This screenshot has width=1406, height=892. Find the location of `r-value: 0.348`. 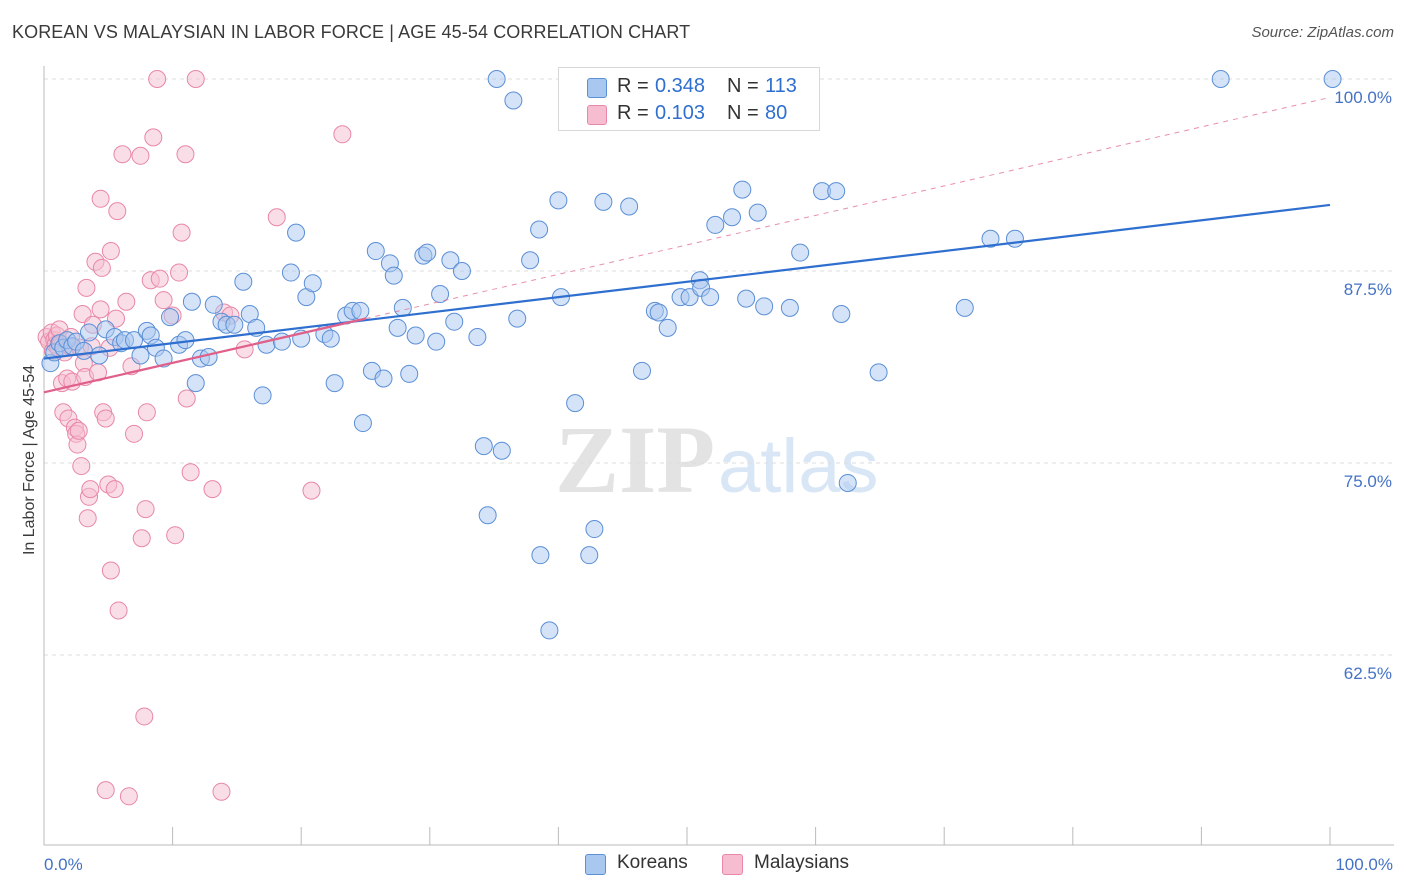

r-value: 0.348 is located at coordinates (680, 86).